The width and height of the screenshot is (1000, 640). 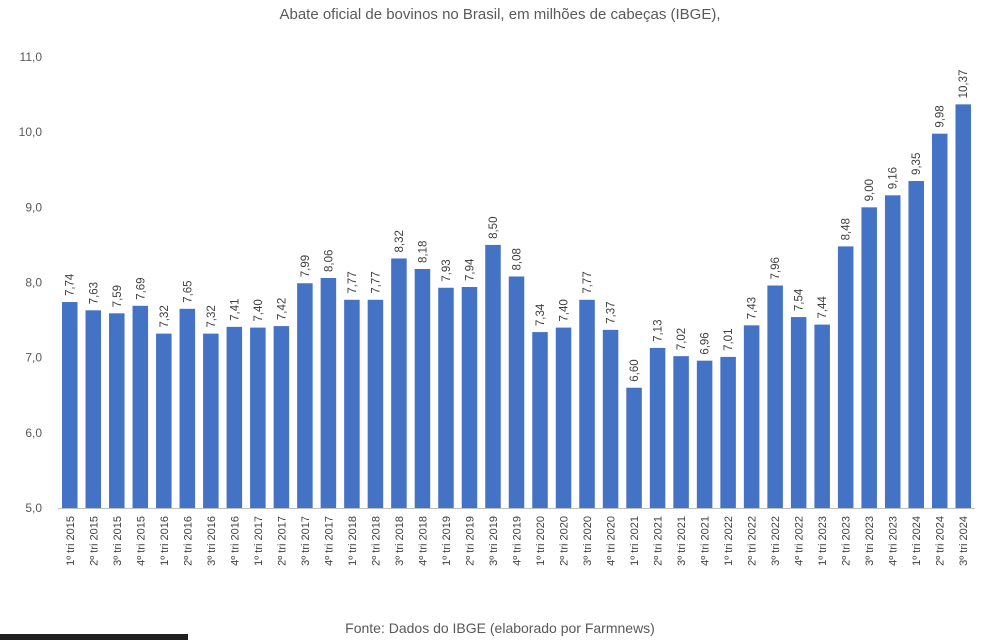 I want to click on y-tick-label: 5,0, so click(x=33, y=508).